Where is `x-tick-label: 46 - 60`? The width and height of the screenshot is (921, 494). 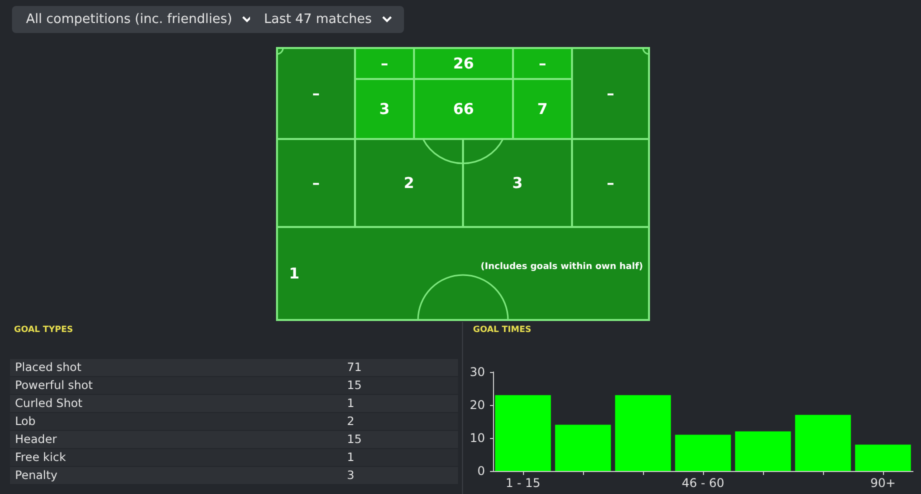 x-tick-label: 46 - 60 is located at coordinates (703, 483).